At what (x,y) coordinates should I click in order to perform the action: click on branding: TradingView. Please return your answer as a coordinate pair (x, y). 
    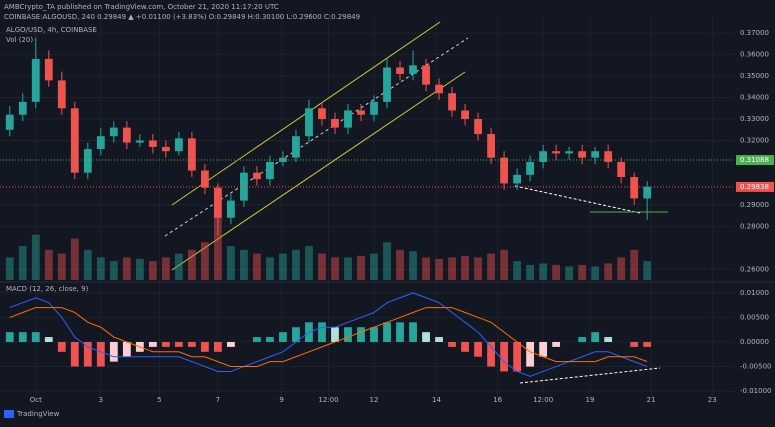
    Looking at the image, I should click on (38, 414).